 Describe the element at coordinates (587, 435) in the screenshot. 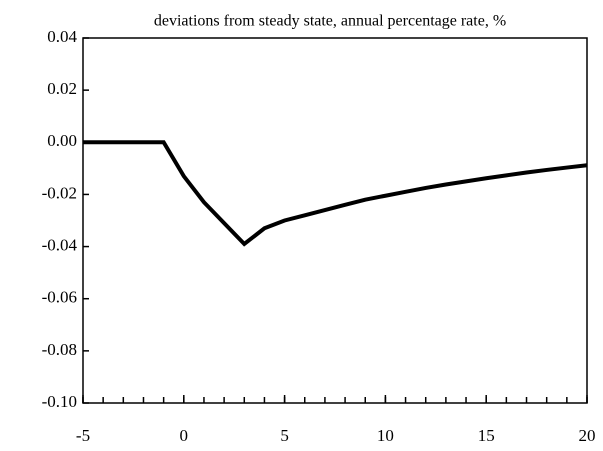

I see `x-tick-label: 20` at that location.